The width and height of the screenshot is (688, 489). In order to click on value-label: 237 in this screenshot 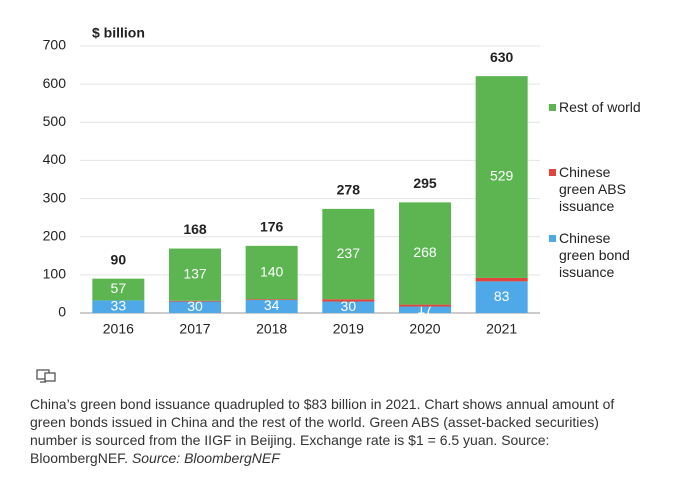, I will do `click(349, 253)`.